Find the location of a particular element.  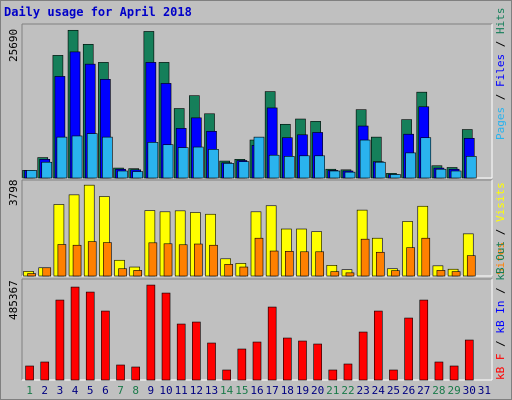

day-label: 18 is located at coordinates (287, 390).